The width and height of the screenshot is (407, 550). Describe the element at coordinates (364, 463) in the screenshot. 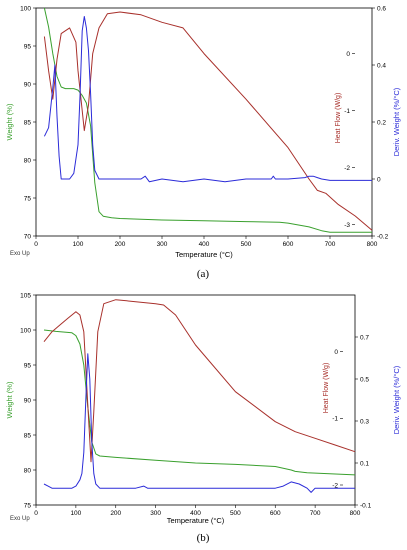

I see `deriv-tick-label: 0.1` at that location.